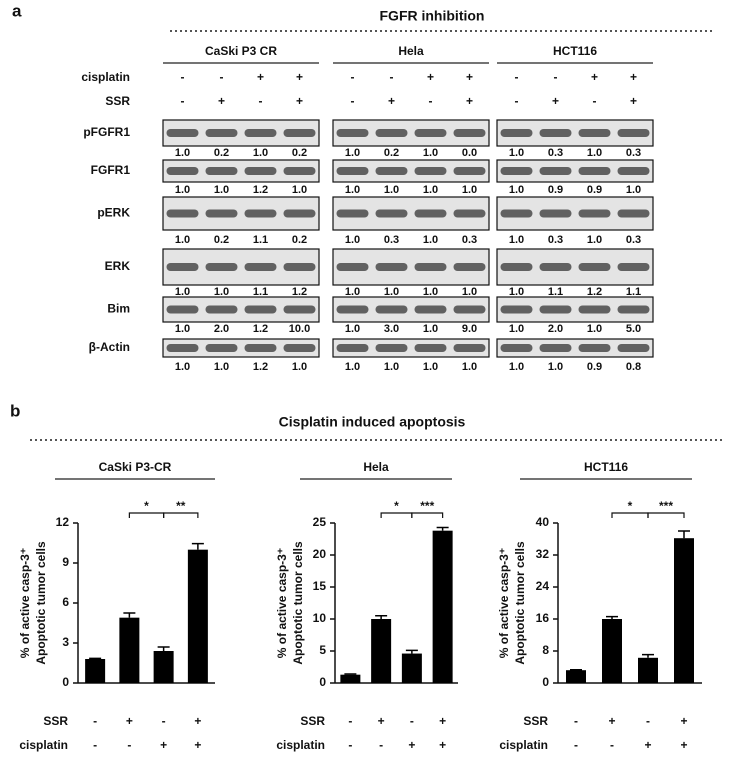 The height and width of the screenshot is (761, 742). I want to click on group-label: Hela, so click(411, 51).